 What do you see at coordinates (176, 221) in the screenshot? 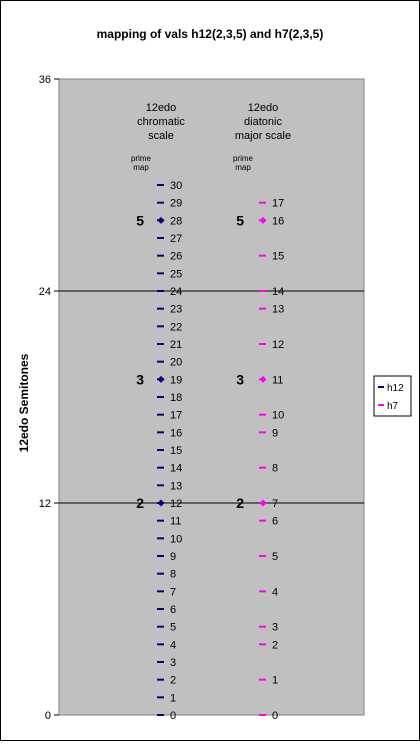
I see `step-label: 28` at bounding box center [176, 221].